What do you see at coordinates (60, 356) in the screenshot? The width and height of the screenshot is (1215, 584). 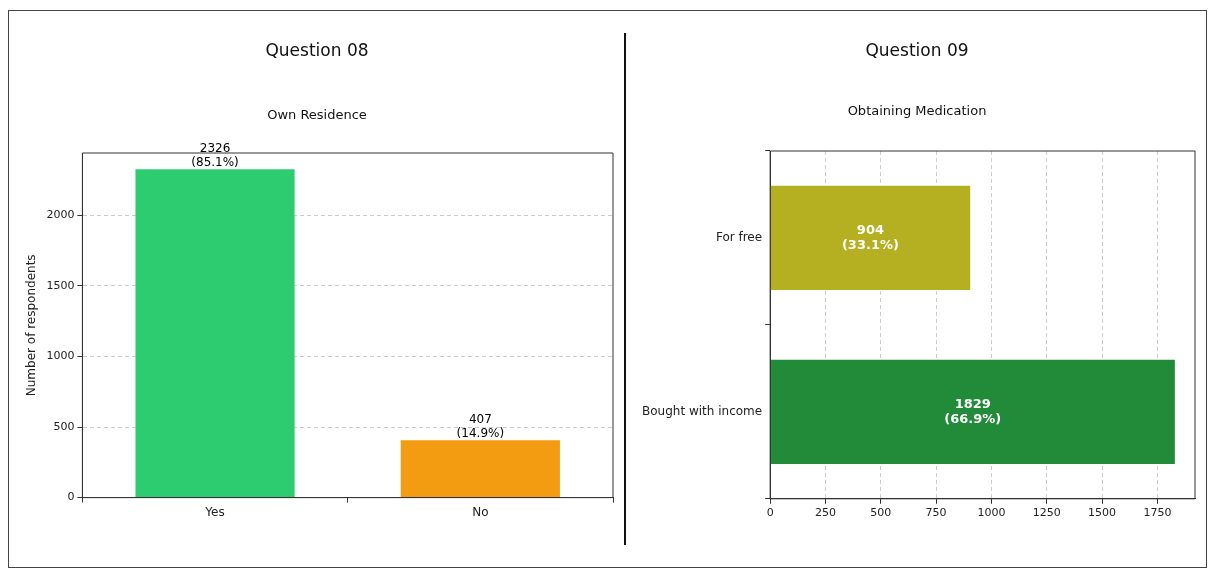 I see `y-tick-label: 1000` at bounding box center [60, 356].